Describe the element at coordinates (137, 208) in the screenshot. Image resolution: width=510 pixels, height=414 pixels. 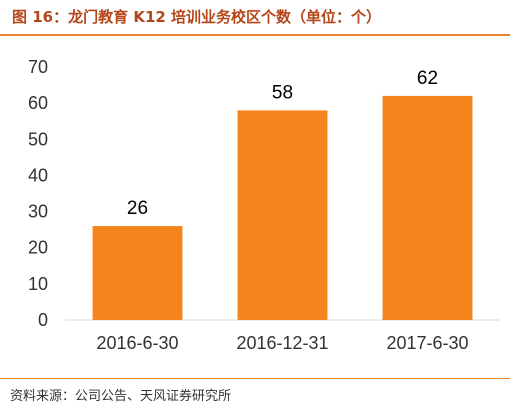
I see `data-label: 26` at that location.